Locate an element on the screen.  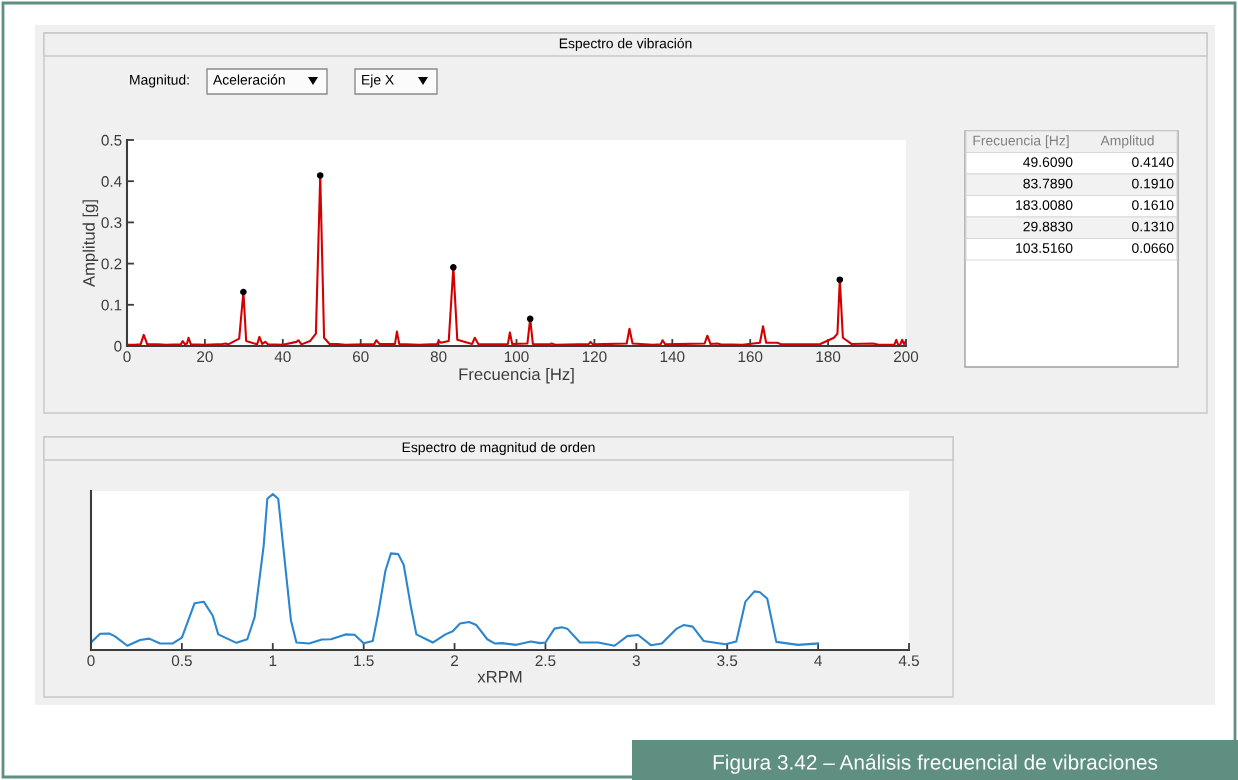
x-tick-label: 60 is located at coordinates (360, 357).